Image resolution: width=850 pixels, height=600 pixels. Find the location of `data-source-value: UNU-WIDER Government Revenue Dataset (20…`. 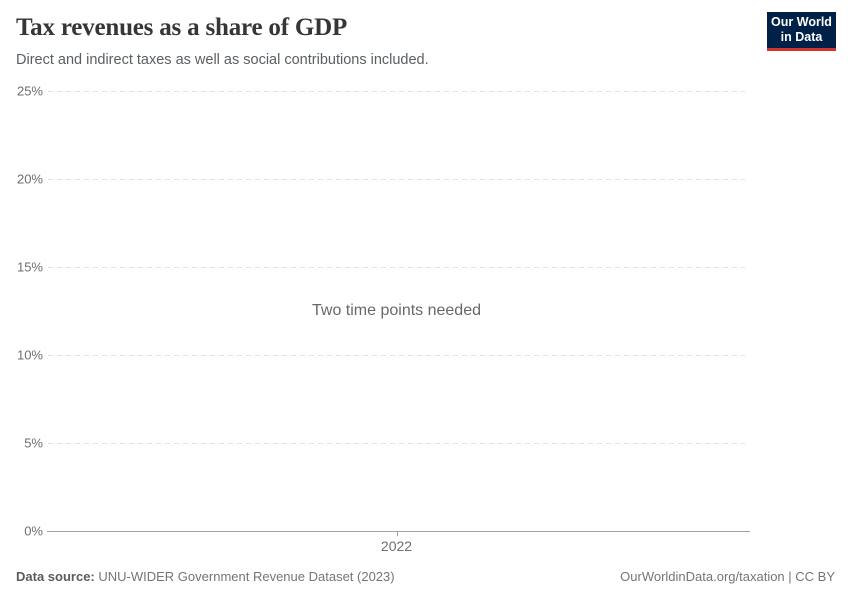

data-source-value: UNU-WIDER Government Revenue Dataset (20… is located at coordinates (246, 576).